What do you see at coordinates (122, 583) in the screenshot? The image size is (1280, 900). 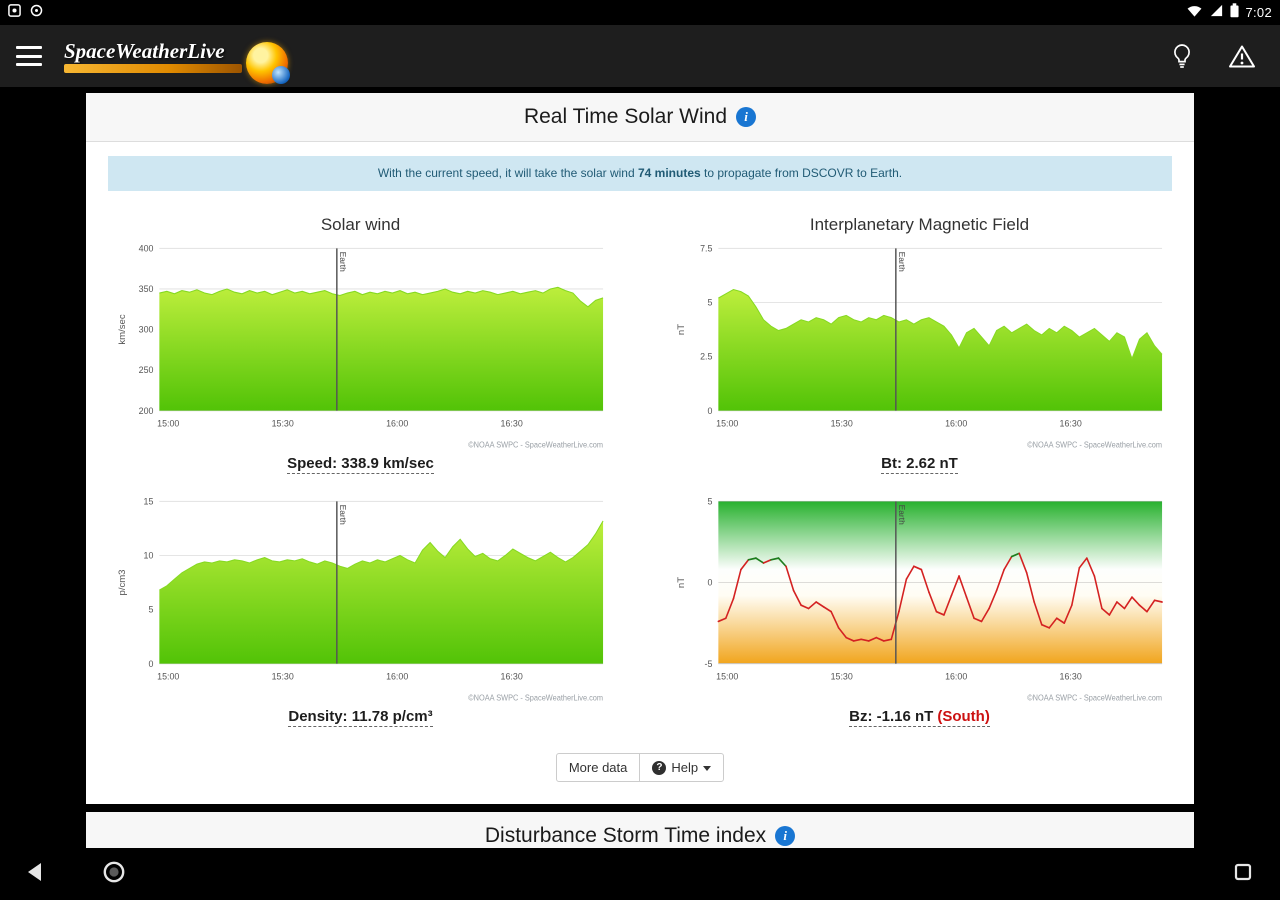 I see `svg-text: p/cm3` at bounding box center [122, 583].